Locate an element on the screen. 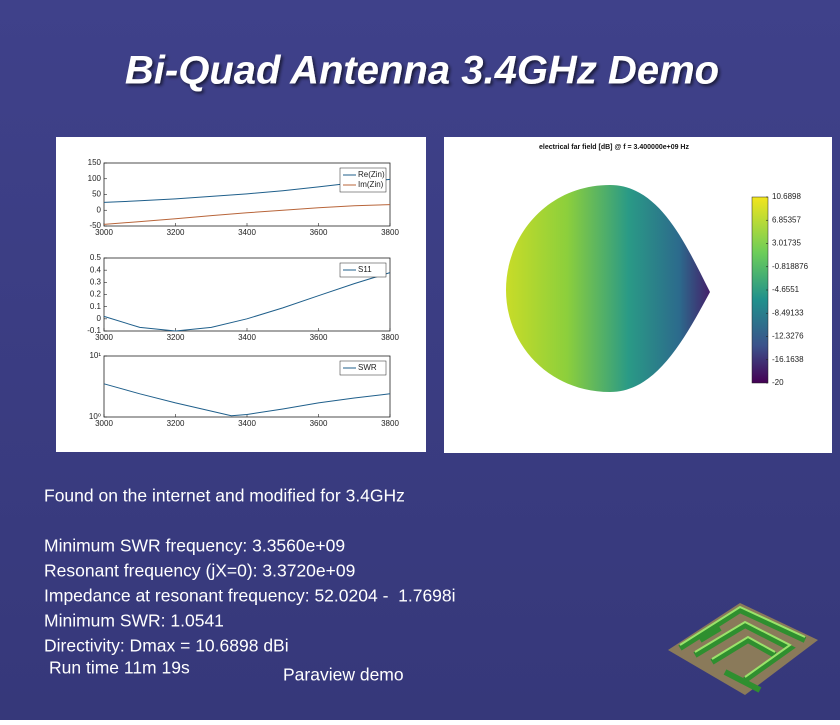 The width and height of the screenshot is (840, 725). caption: Paraview demo is located at coordinates (343, 675).